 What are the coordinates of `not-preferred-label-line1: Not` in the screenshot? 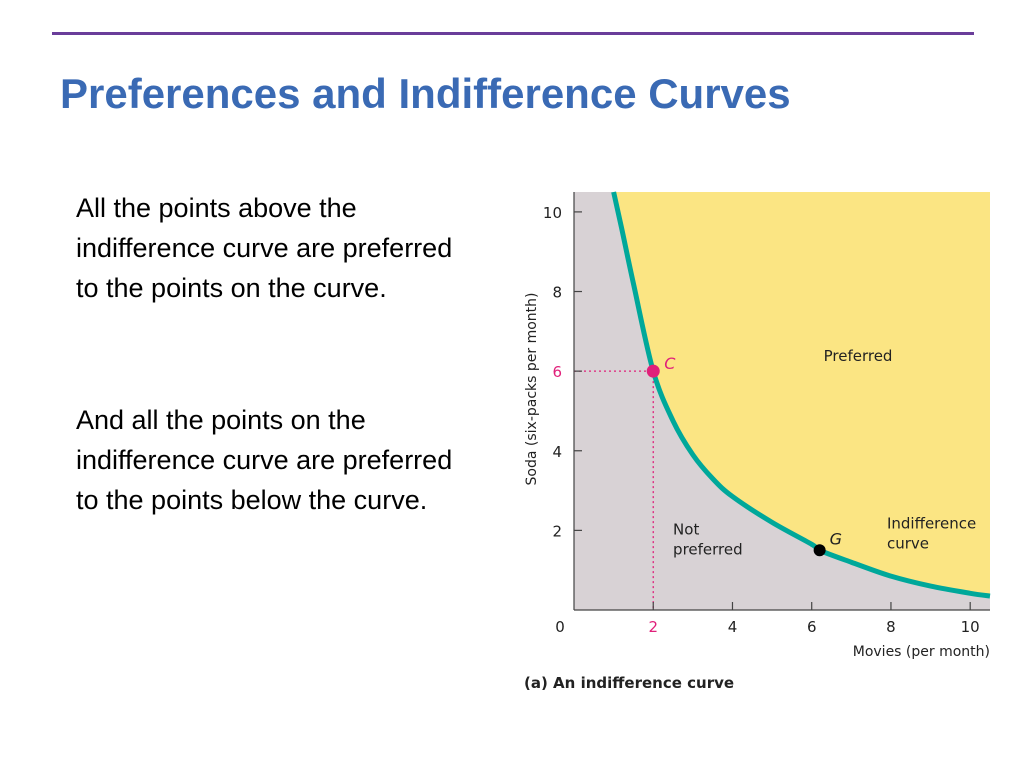 It's located at (686, 529).